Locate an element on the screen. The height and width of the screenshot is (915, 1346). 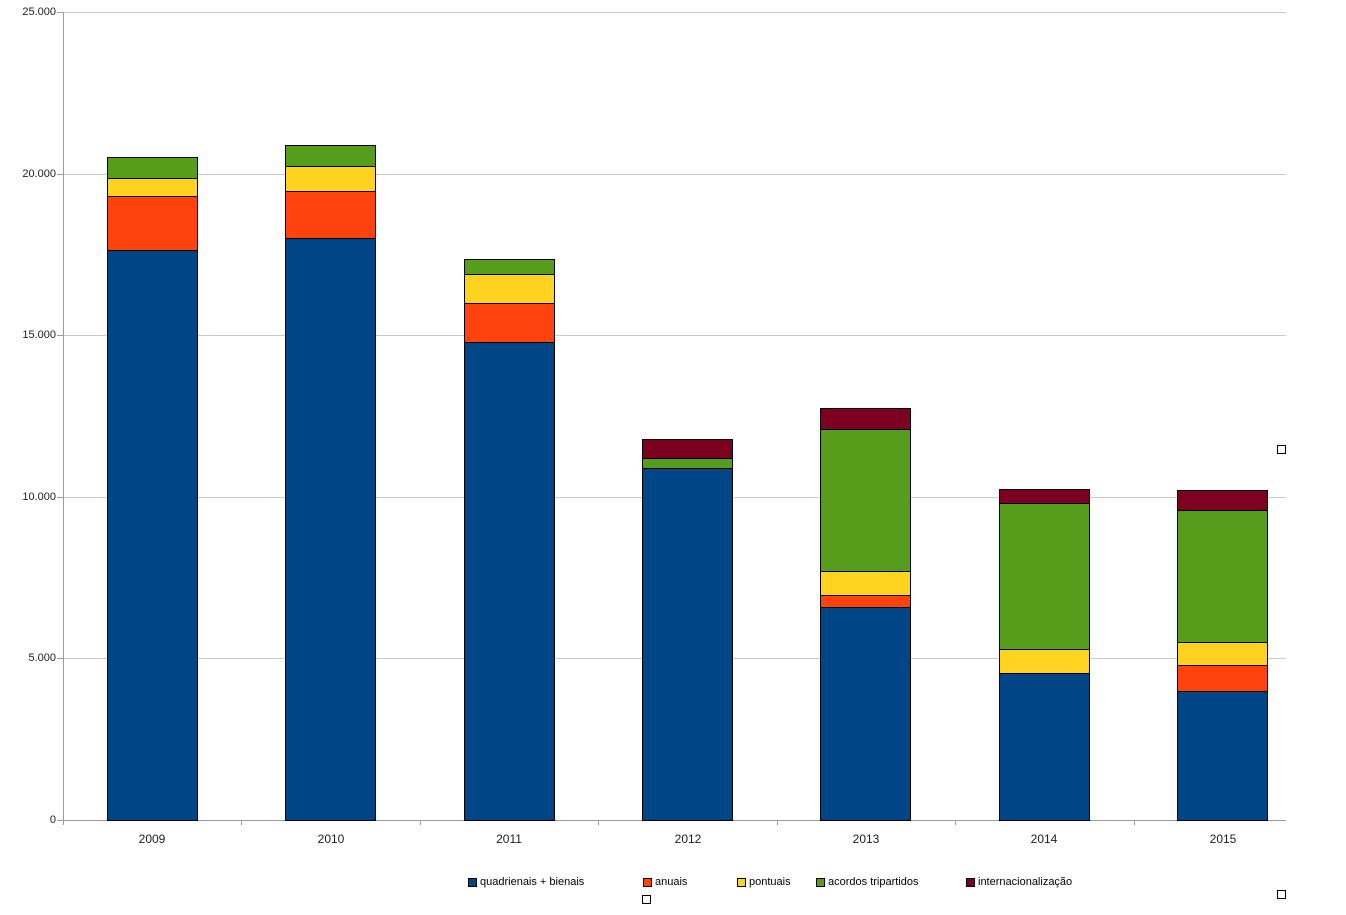
legend-item-2: anuais is located at coordinates (665, 882).